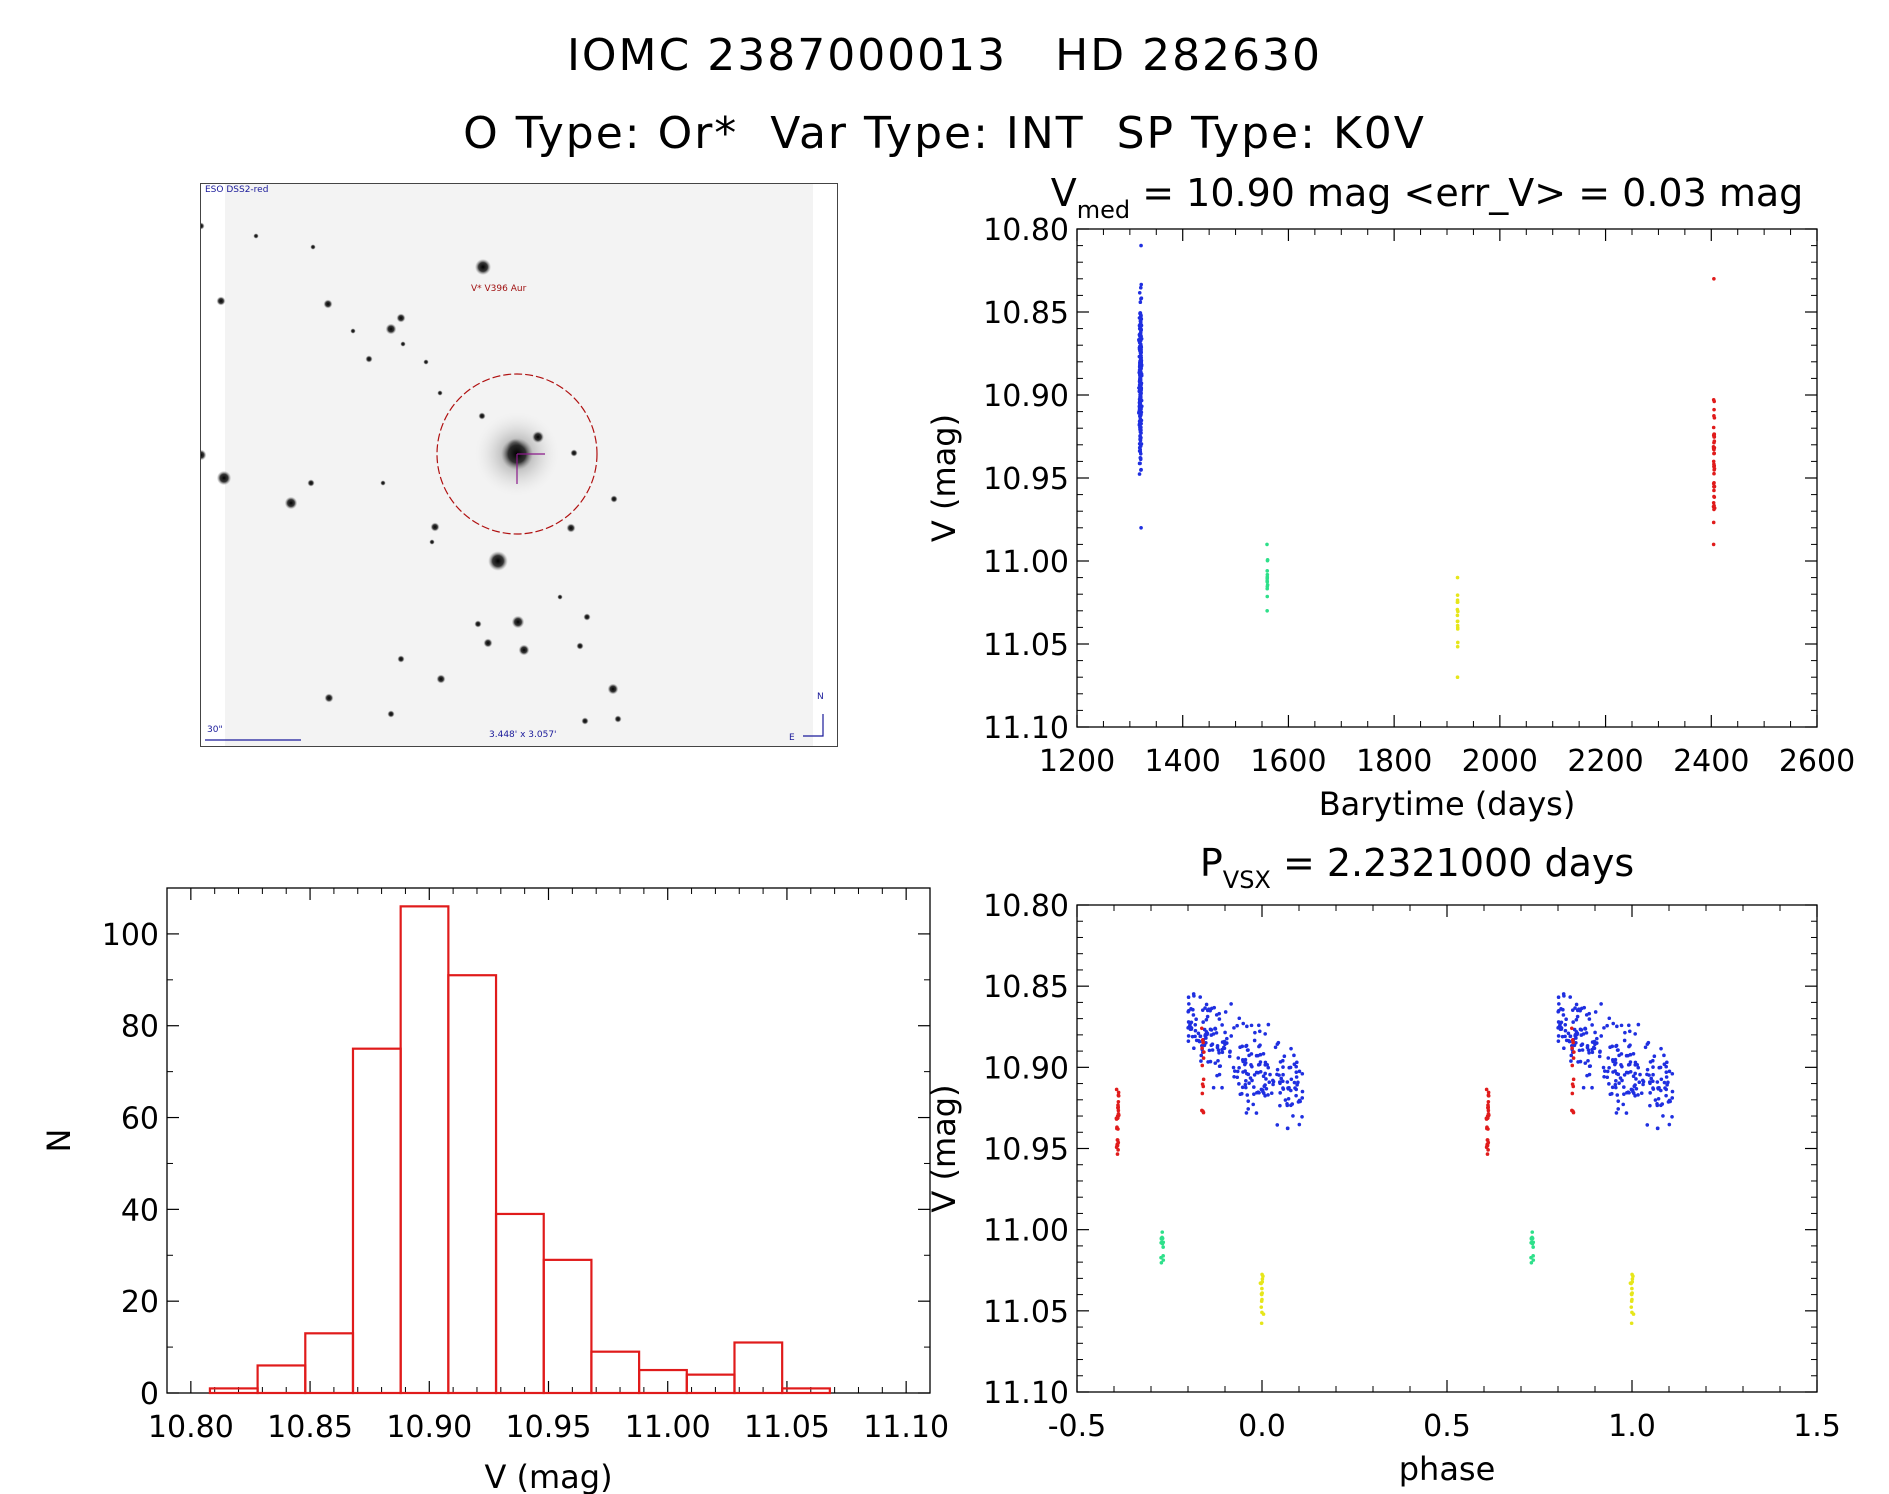 The width and height of the screenshot is (1889, 1494). What do you see at coordinates (519, 465) in the screenshot?
I see `sky-field` at bounding box center [519, 465].